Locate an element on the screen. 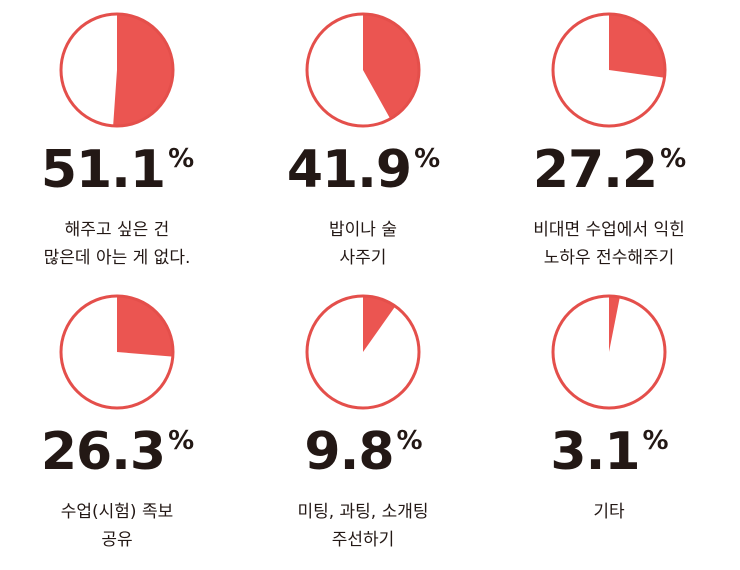 The height and width of the screenshot is (570, 740). category-label-line: 수업(시험) 족보 is located at coordinates (117, 512).